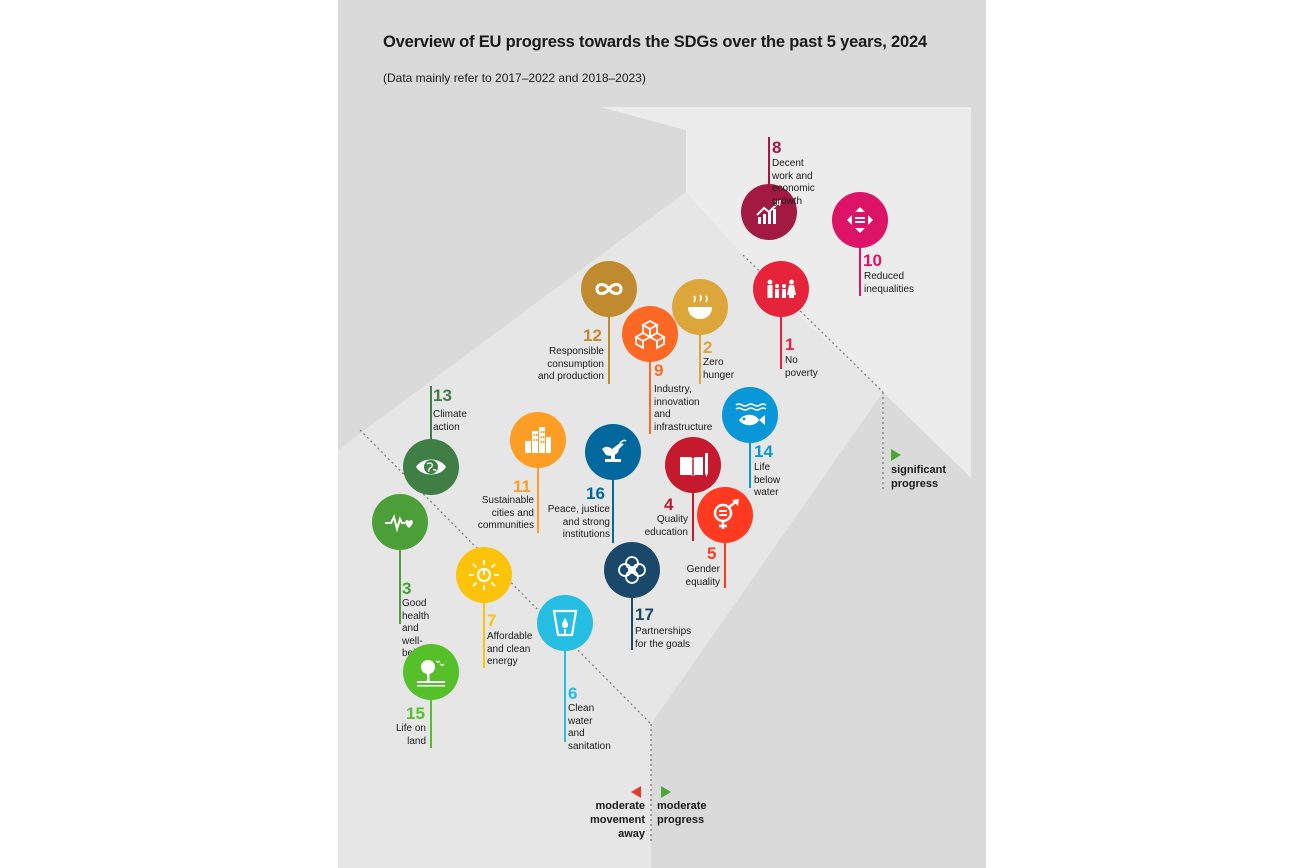  Describe the element at coordinates (801, 367) in the screenshot. I see `goal-label: No poverty` at that location.